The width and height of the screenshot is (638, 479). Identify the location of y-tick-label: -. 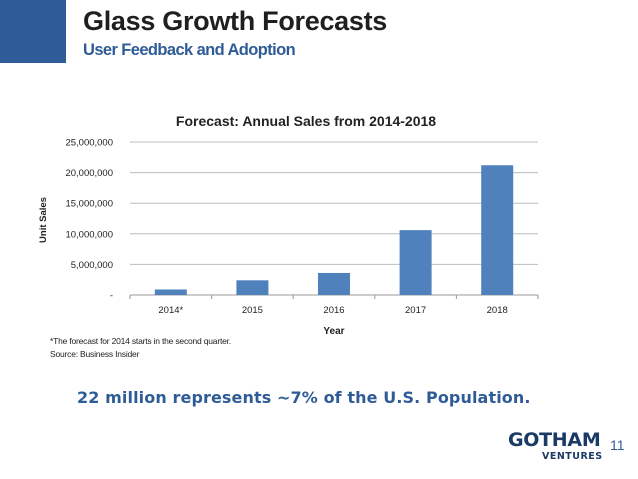
(111, 296).